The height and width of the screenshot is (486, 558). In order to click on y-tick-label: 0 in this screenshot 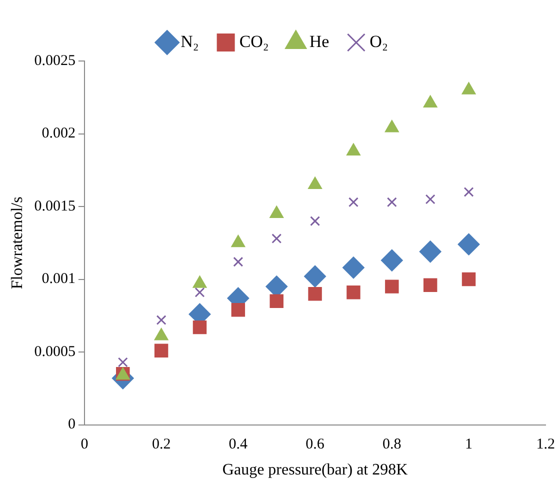, I will do `click(72, 424)`.